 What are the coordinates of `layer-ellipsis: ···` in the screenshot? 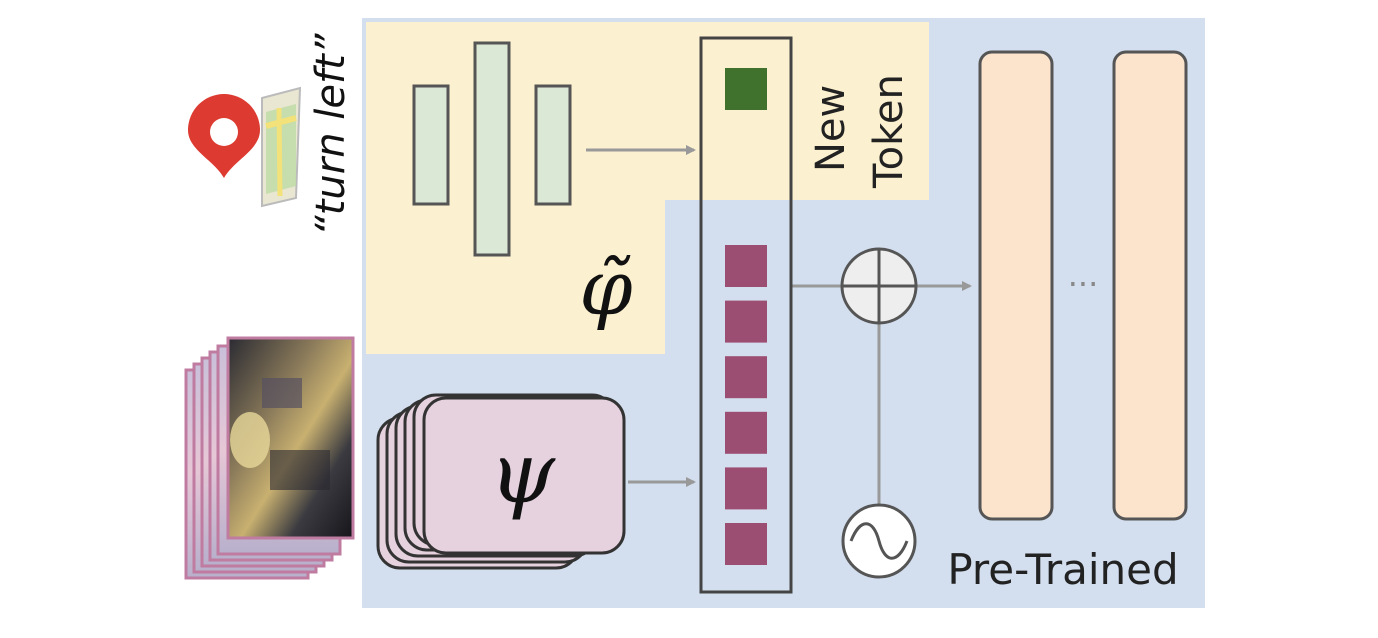 It's located at (1083, 284).